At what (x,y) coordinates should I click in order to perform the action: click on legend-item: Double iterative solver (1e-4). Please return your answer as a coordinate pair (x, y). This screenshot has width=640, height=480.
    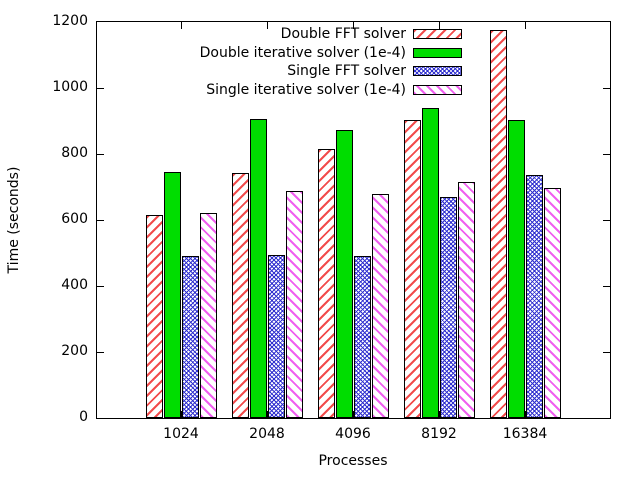
    Looking at the image, I should click on (331, 53).